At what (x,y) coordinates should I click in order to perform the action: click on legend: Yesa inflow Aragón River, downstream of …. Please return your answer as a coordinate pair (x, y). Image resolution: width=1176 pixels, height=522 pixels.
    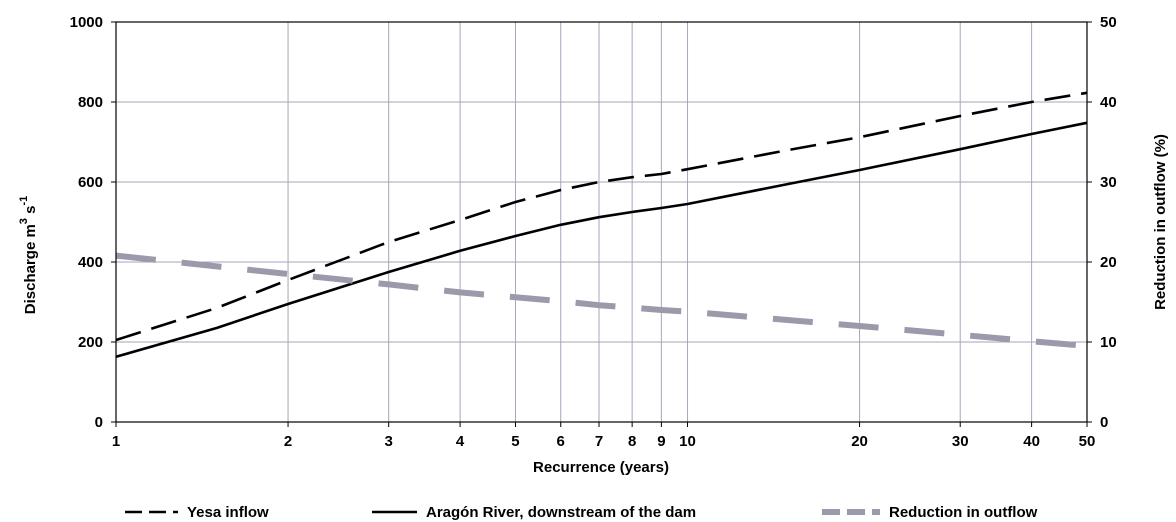
    Looking at the image, I should click on (581, 512).